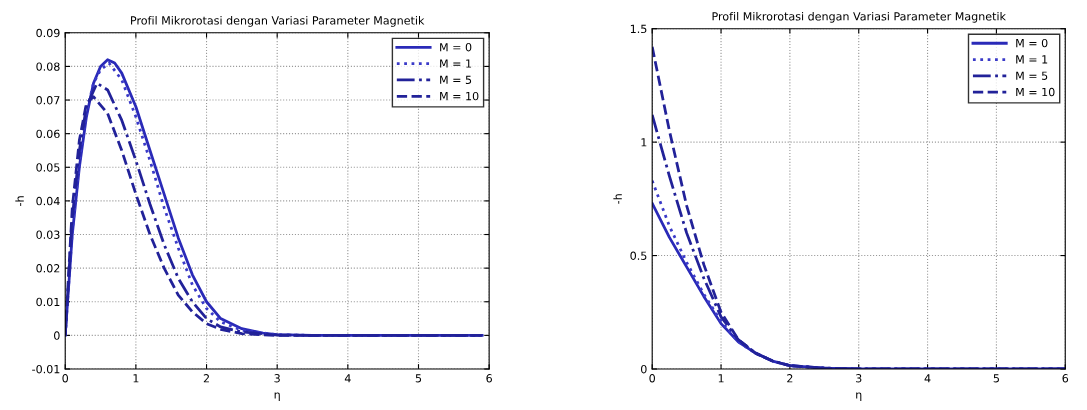 This screenshot has height=410, width=1087. Describe the element at coordinates (48, 234) in the screenshot. I see `y-tick-label: 0.03` at that location.